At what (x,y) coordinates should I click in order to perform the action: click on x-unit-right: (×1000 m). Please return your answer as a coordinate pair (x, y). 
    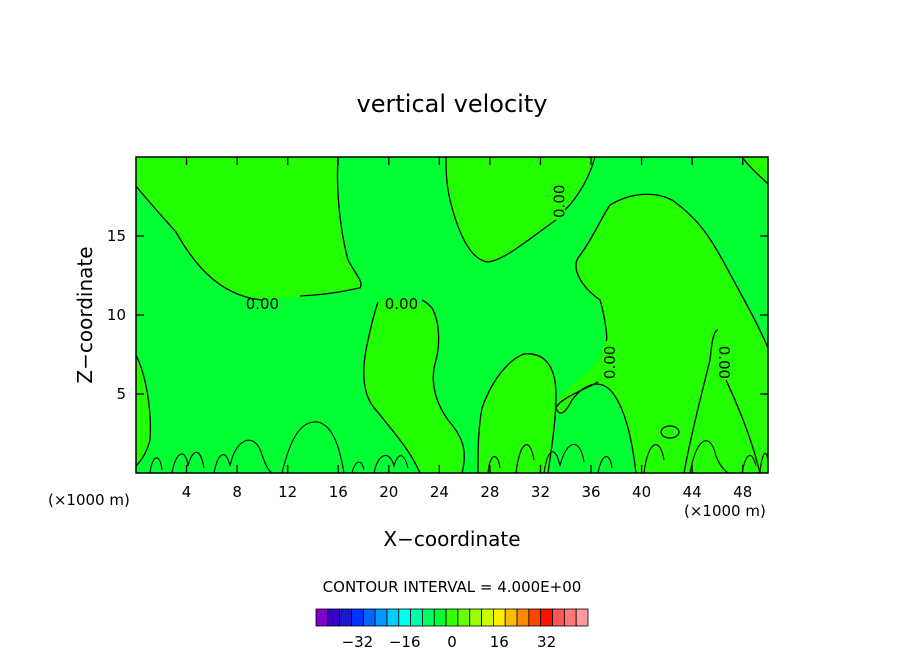
    Looking at the image, I should click on (725, 511).